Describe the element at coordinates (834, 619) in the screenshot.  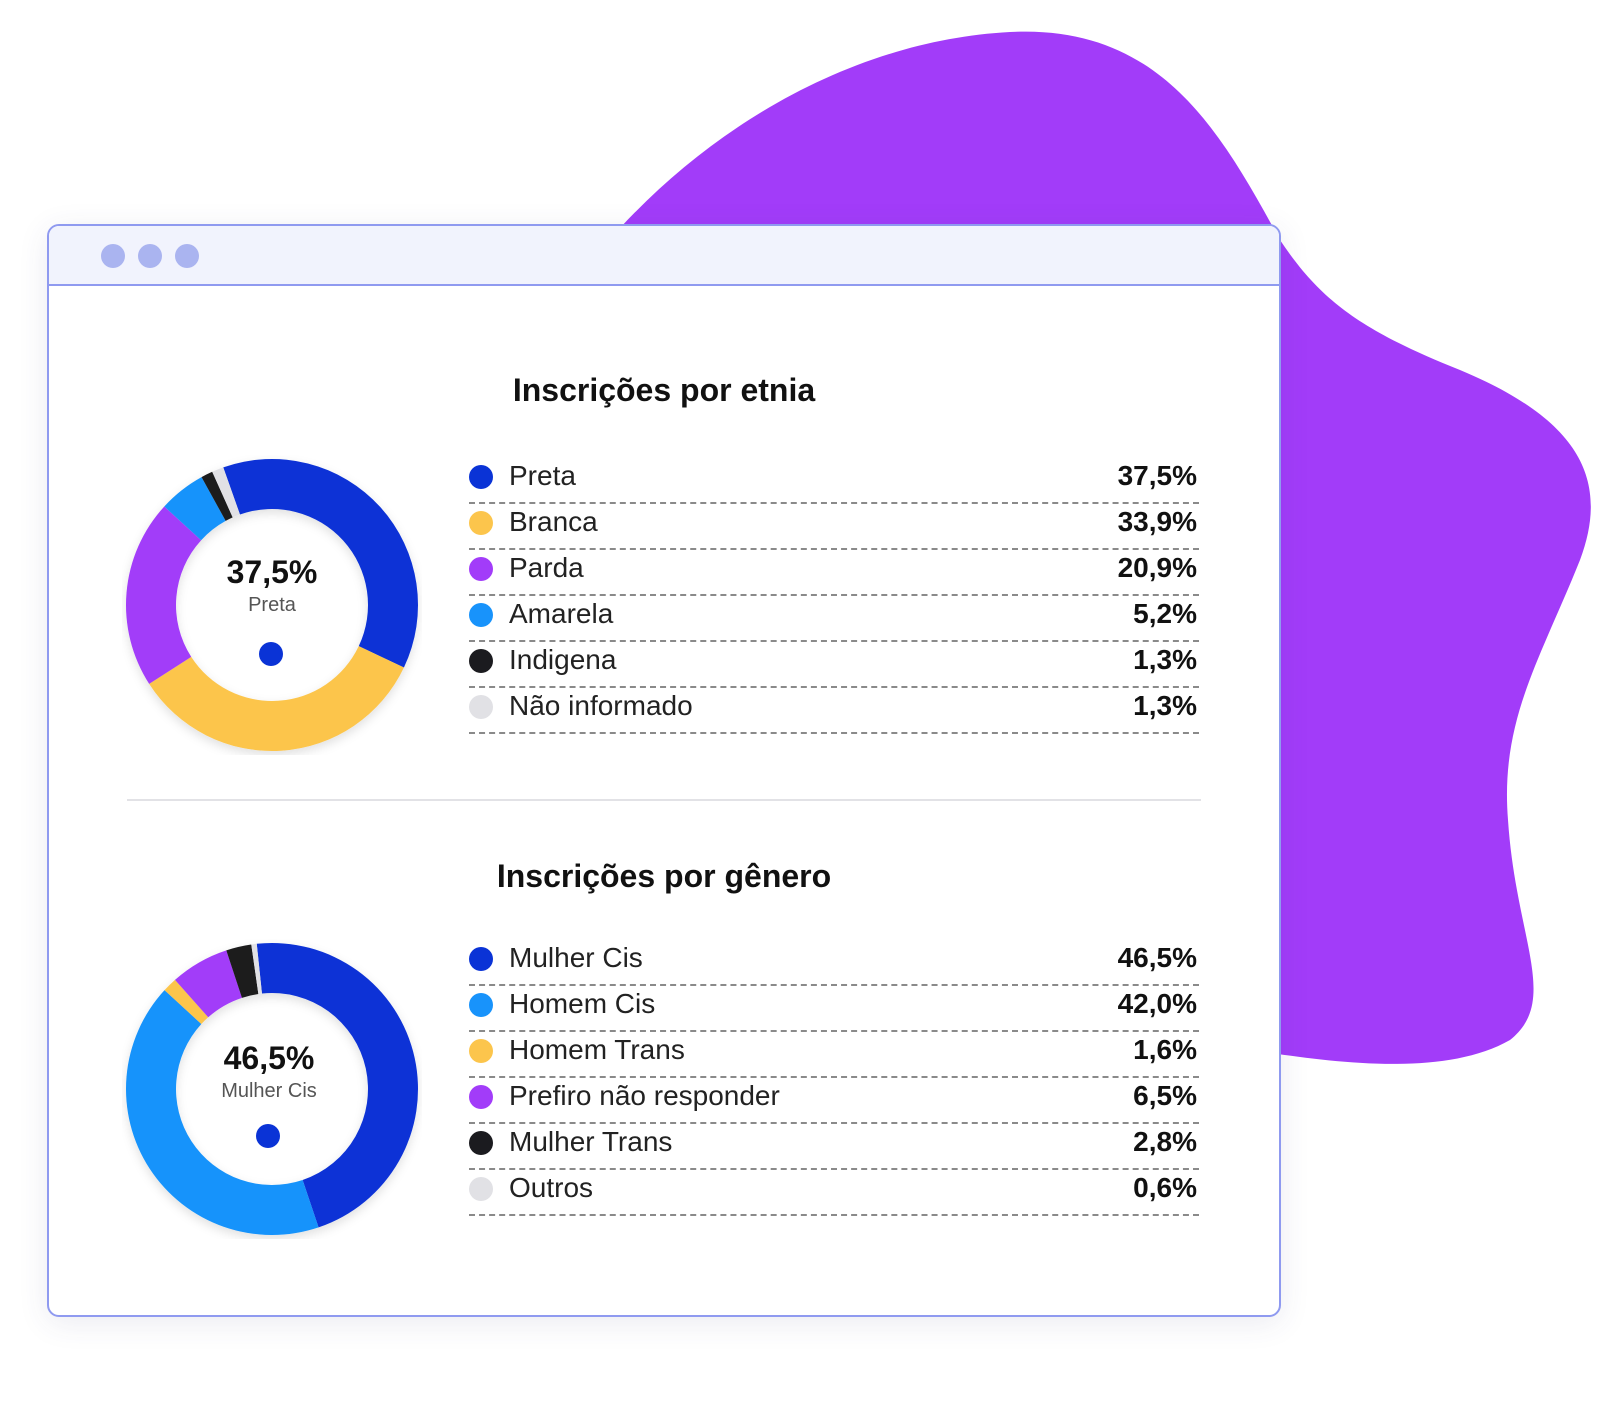
I see `legend-row: Amarela 5,2%` at that location.